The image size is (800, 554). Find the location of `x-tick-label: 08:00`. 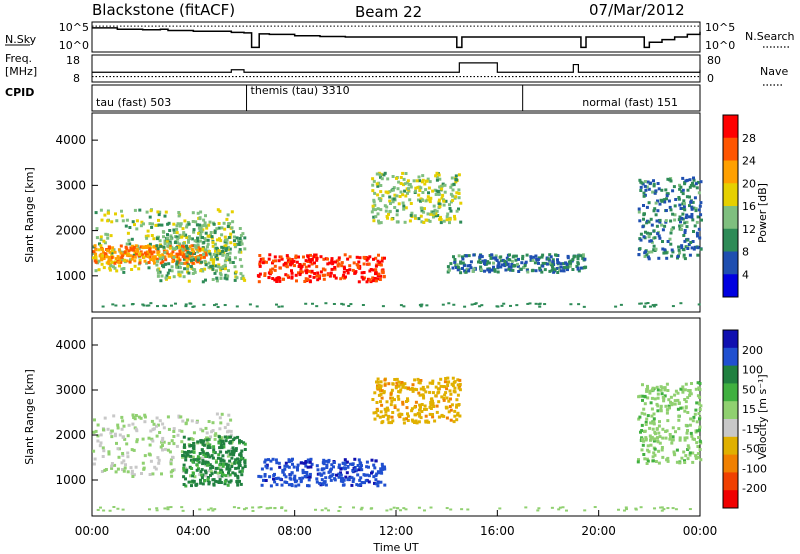

x-tick-label: 08:00 is located at coordinates (294, 531).